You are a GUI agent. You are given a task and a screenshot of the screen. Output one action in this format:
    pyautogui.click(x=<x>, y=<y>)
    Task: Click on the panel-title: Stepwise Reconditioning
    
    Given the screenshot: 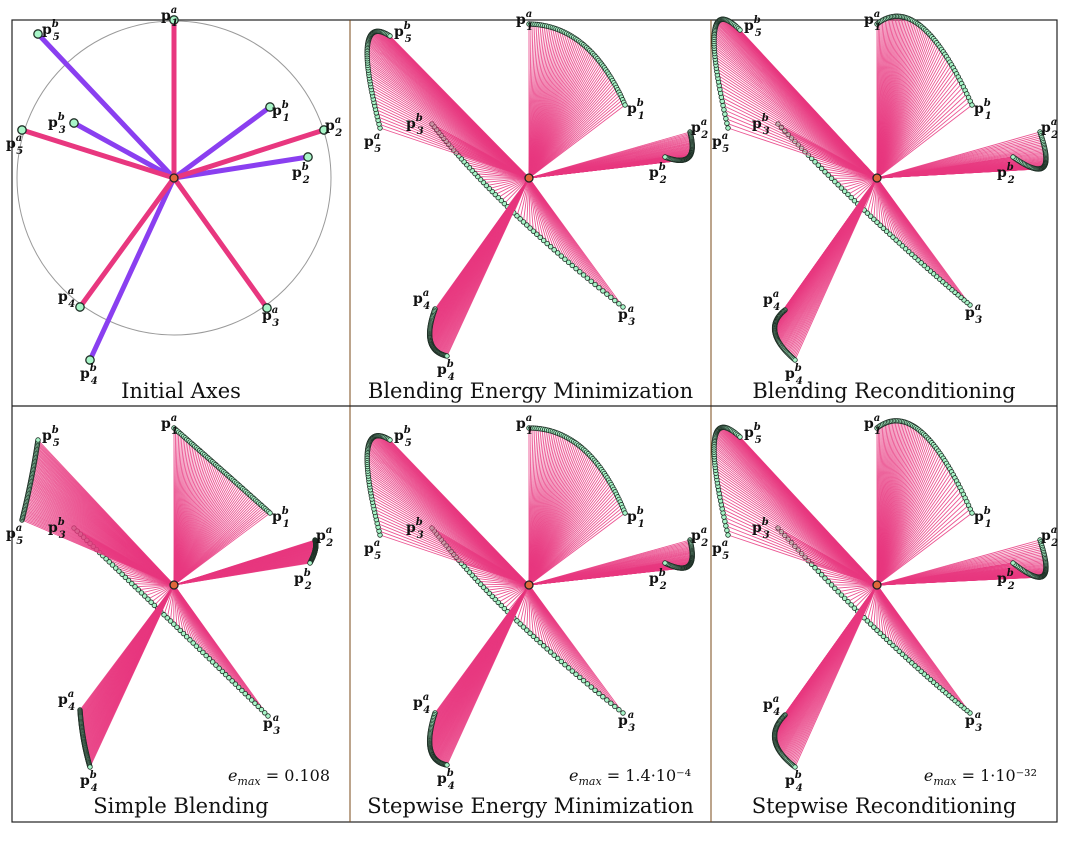 What is the action you would take?
    pyautogui.click(x=884, y=806)
    